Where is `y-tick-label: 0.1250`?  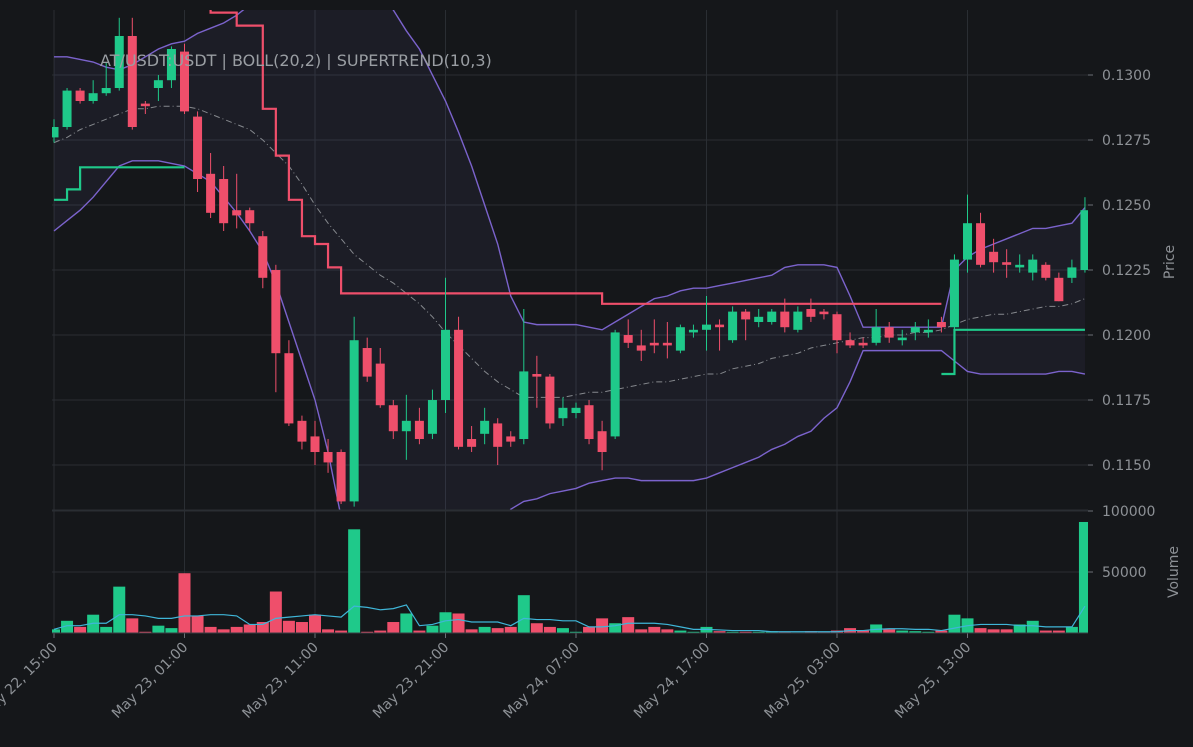
y-tick-label: 0.1250 is located at coordinates (1126, 206).